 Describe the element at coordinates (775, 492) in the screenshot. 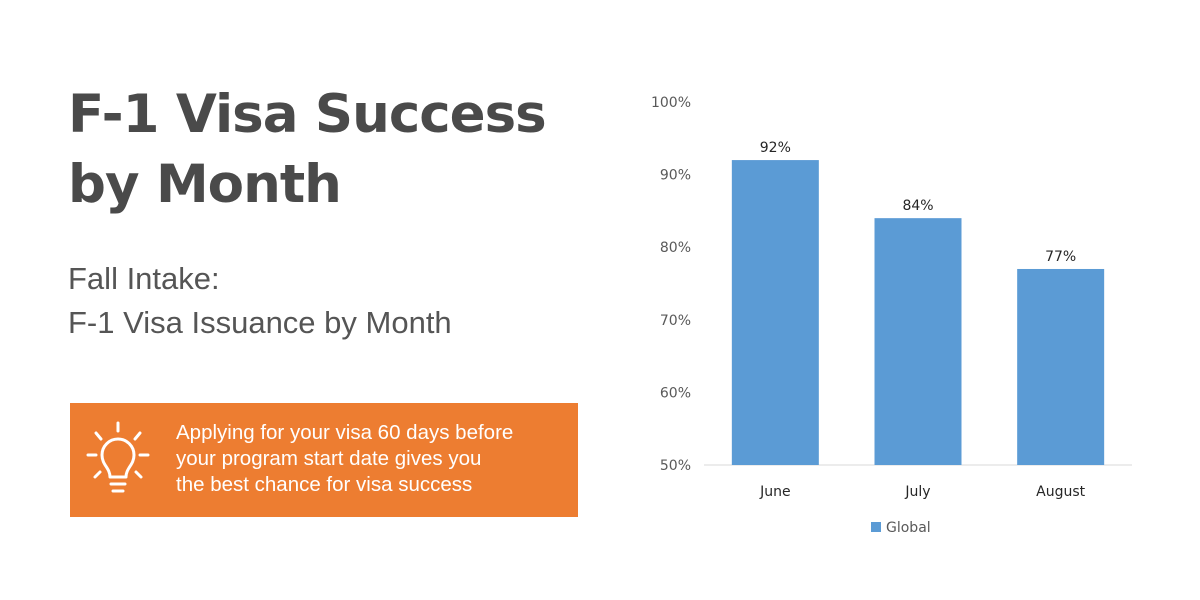

I see `x-tick-label: June` at that location.